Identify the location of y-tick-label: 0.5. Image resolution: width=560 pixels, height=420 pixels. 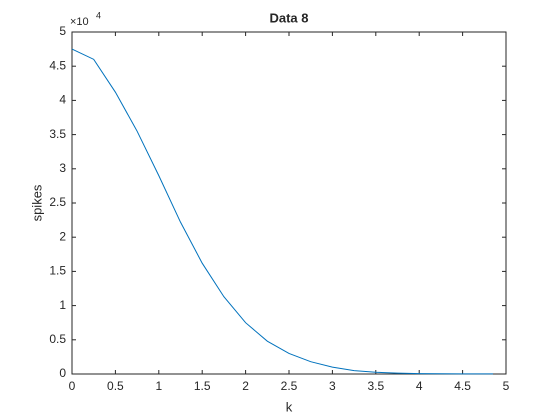
(57, 339).